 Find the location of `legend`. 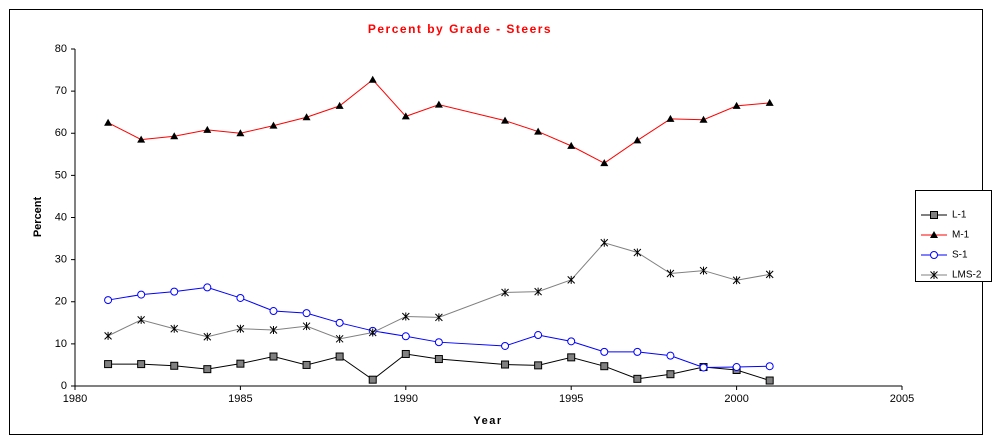

legend is located at coordinates (953, 236).